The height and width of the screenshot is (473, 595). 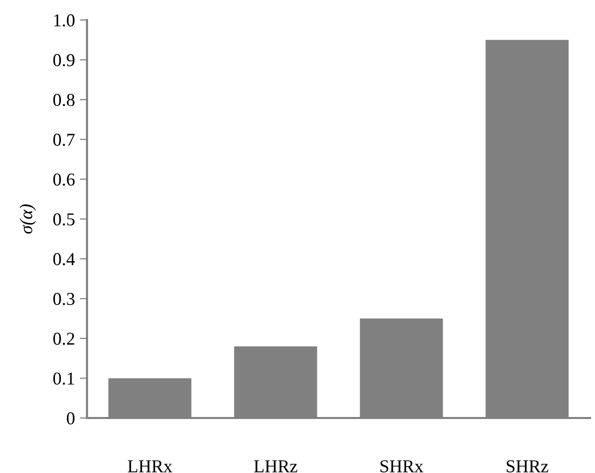 I want to click on y-tick-label: 0.2, so click(x=63, y=338).